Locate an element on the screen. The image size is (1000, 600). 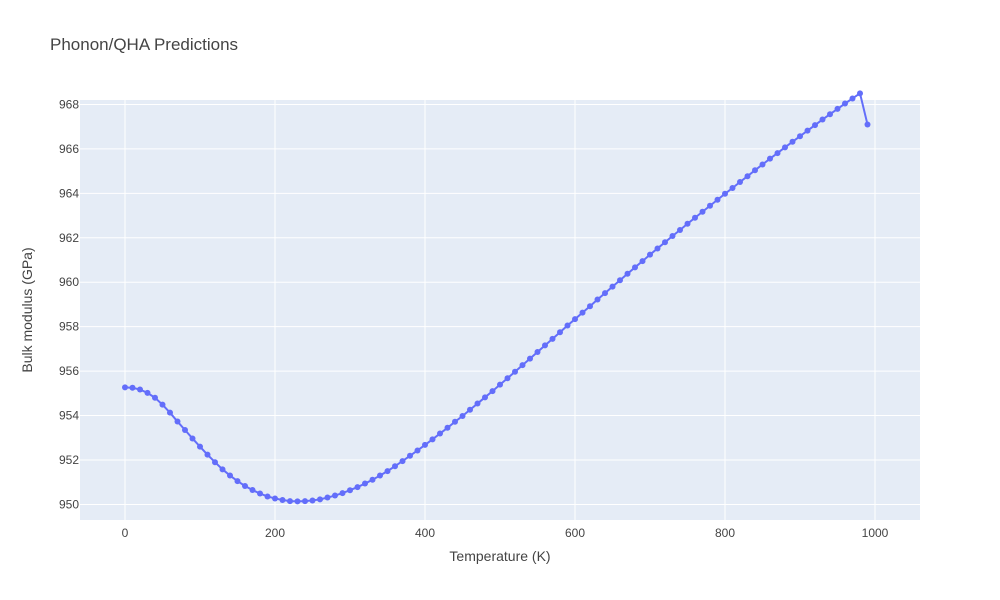
x-tick-label: 200 is located at coordinates (275, 533).